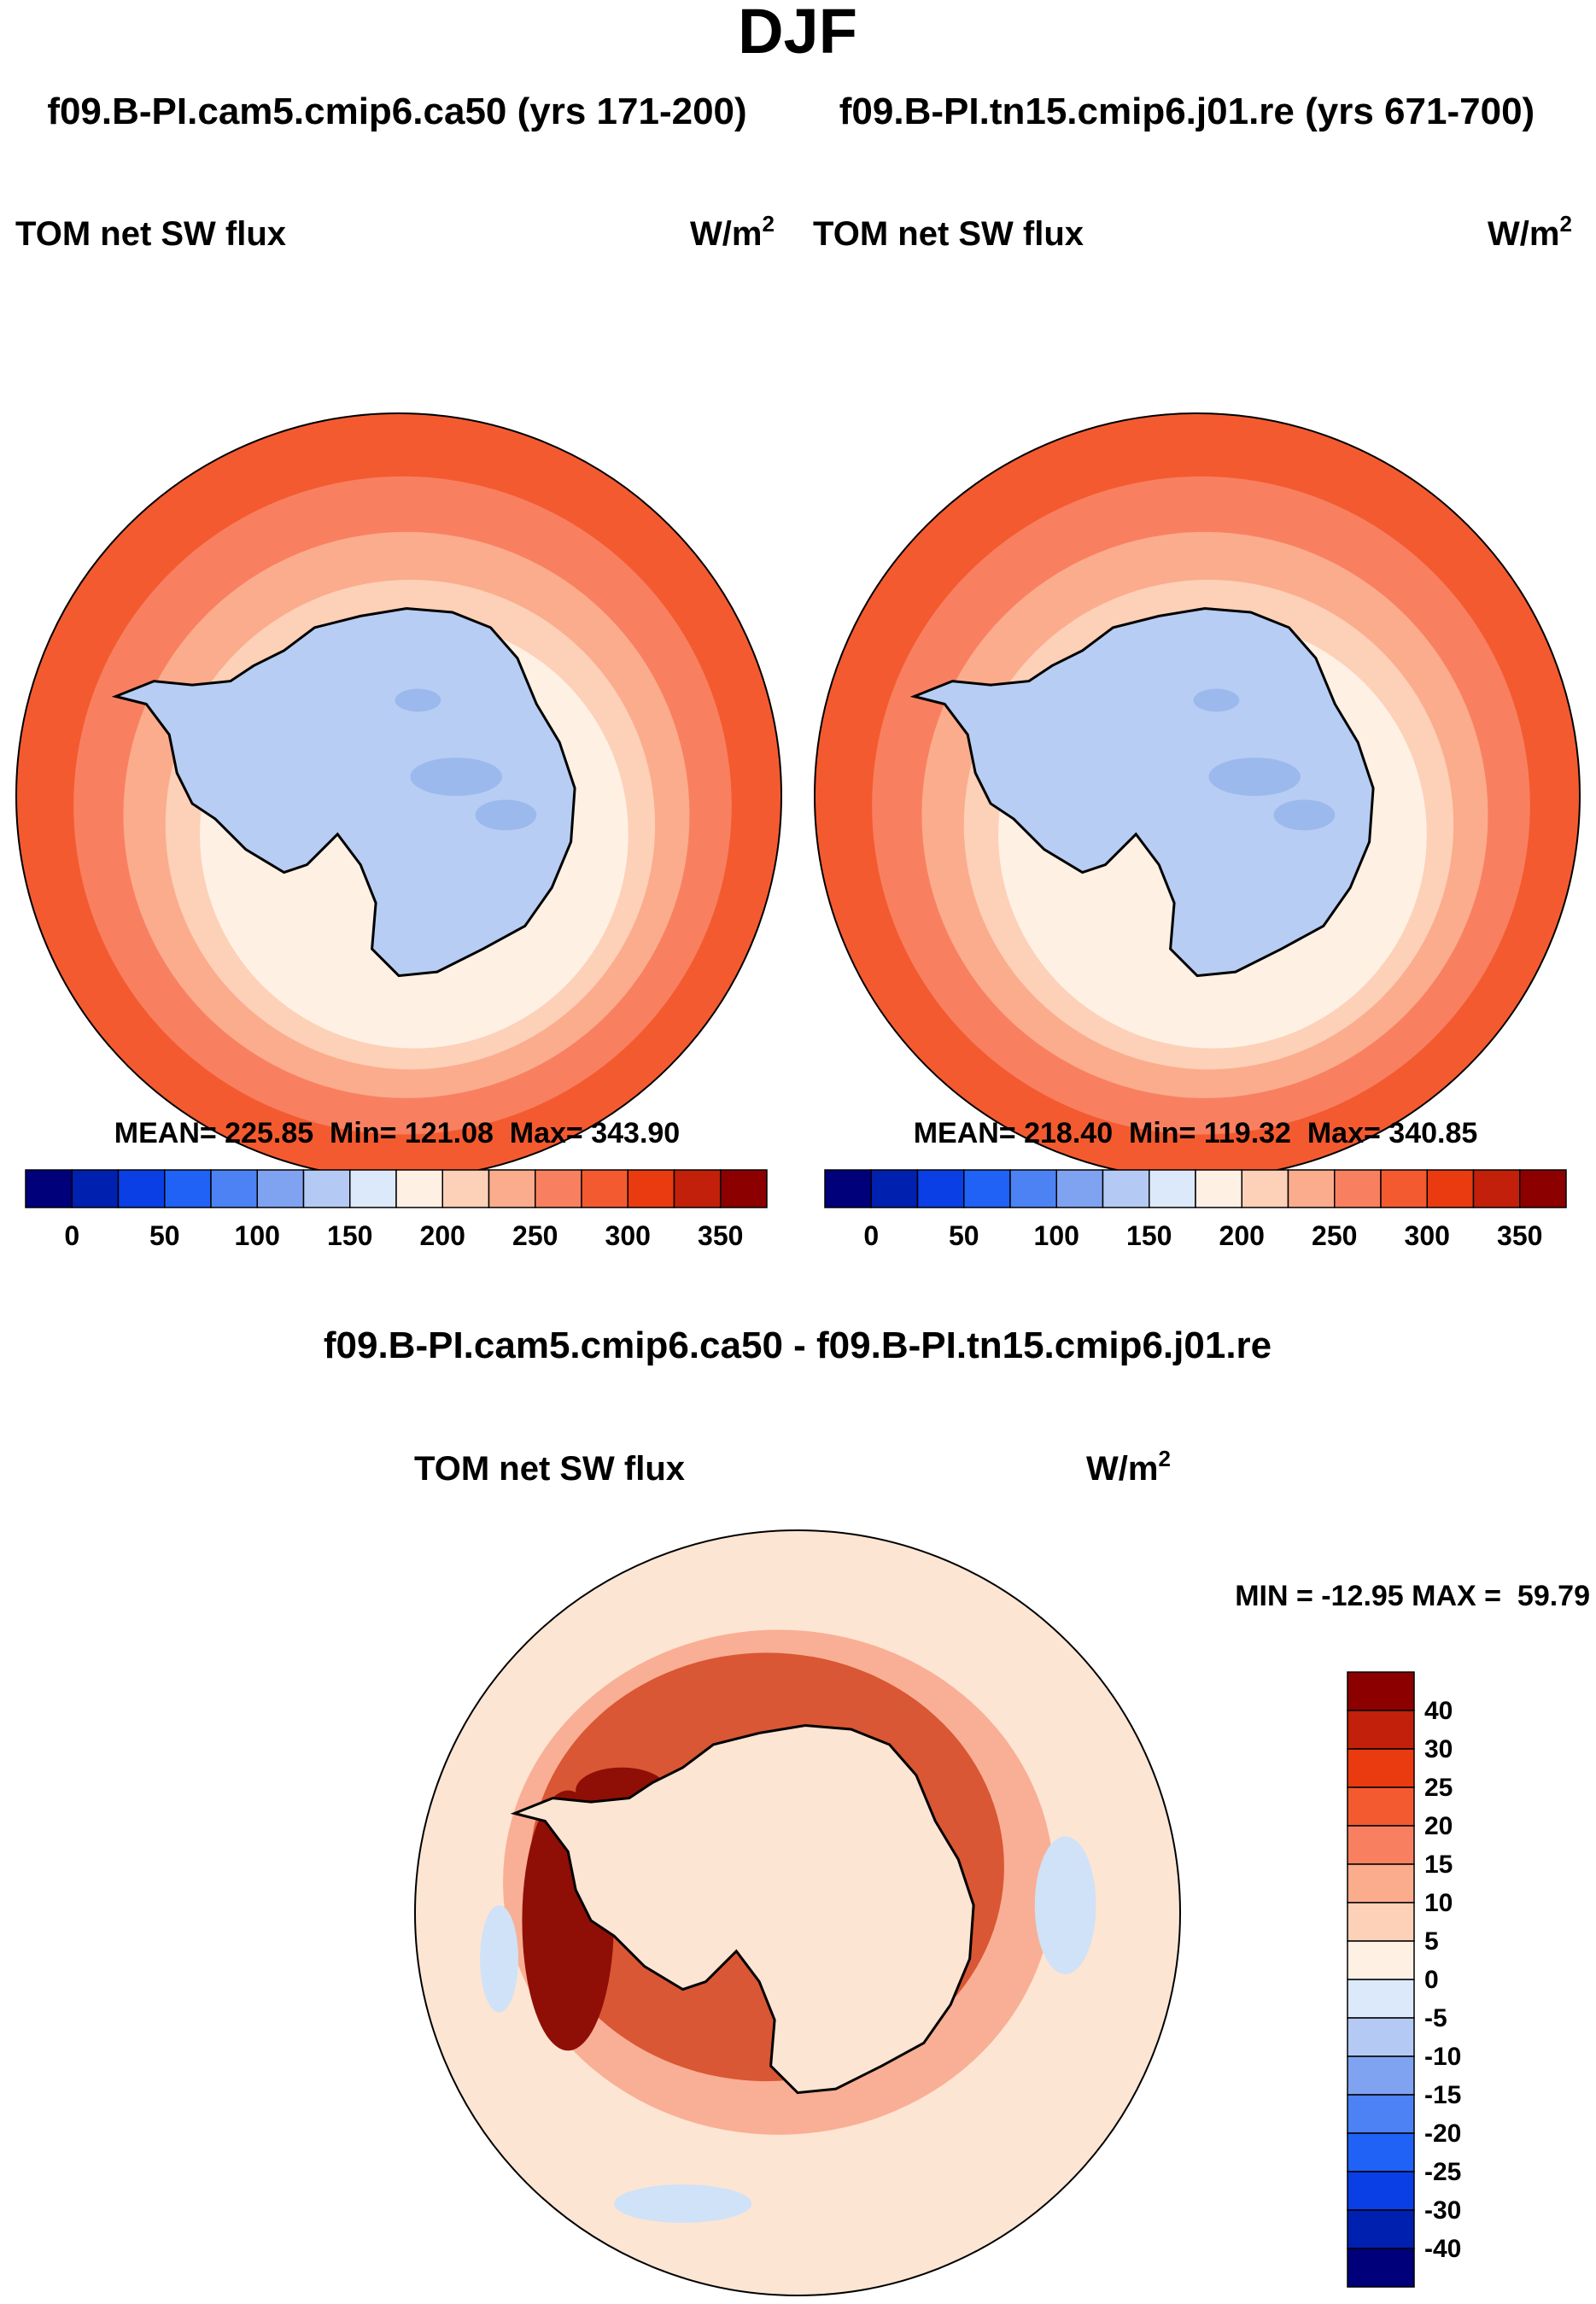 The height and width of the screenshot is (2304, 1596). What do you see at coordinates (397, 1133) in the screenshot?
I see `left-stats: MEAN= 225.85 Min= 121.08 Max= 343.90` at bounding box center [397, 1133].